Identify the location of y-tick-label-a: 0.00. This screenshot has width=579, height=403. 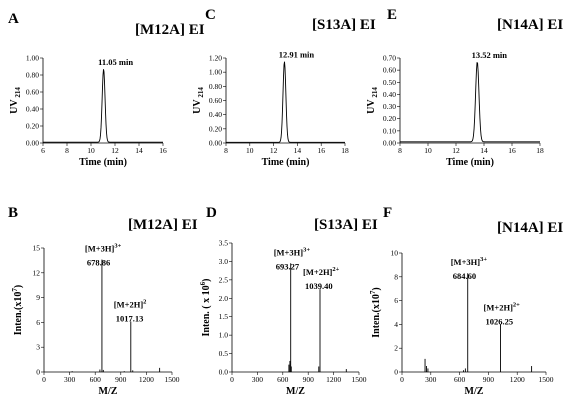
(32, 143).